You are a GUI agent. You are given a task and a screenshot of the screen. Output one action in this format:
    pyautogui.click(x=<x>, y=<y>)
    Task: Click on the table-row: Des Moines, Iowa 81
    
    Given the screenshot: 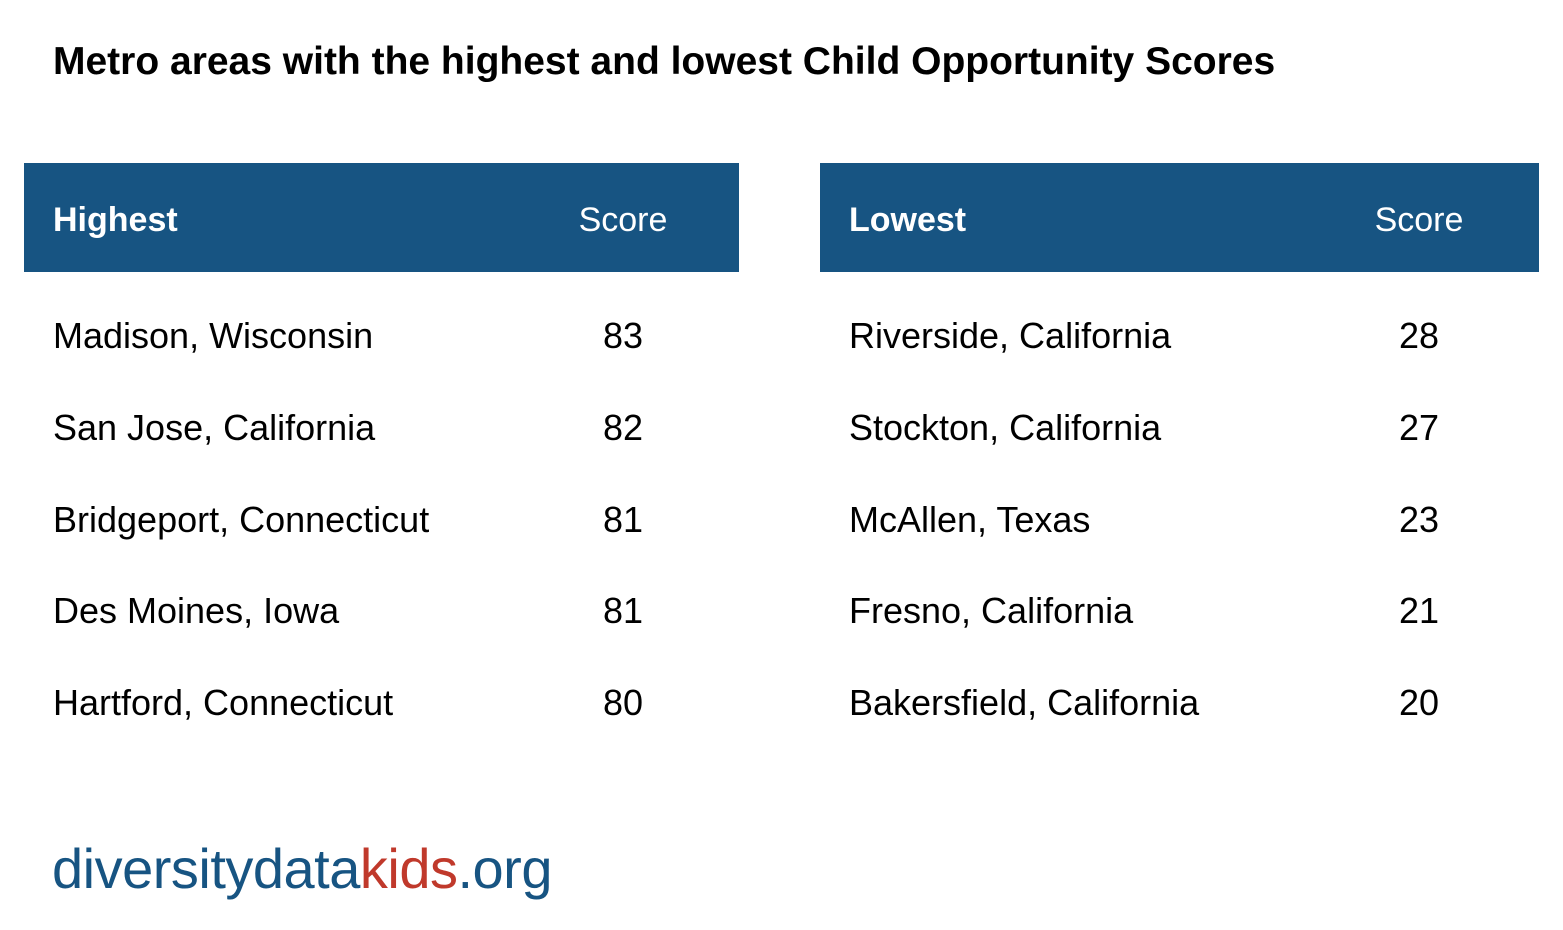 What is the action you would take?
    pyautogui.click(x=381, y=628)
    